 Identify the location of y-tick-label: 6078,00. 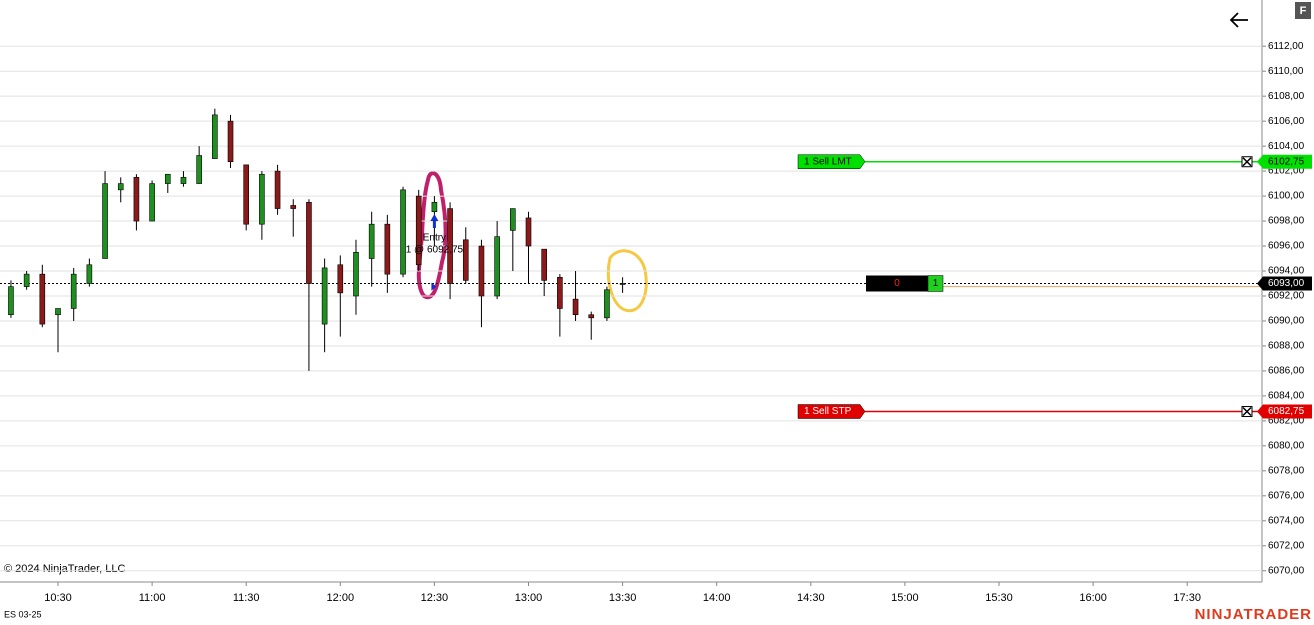
(1286, 470).